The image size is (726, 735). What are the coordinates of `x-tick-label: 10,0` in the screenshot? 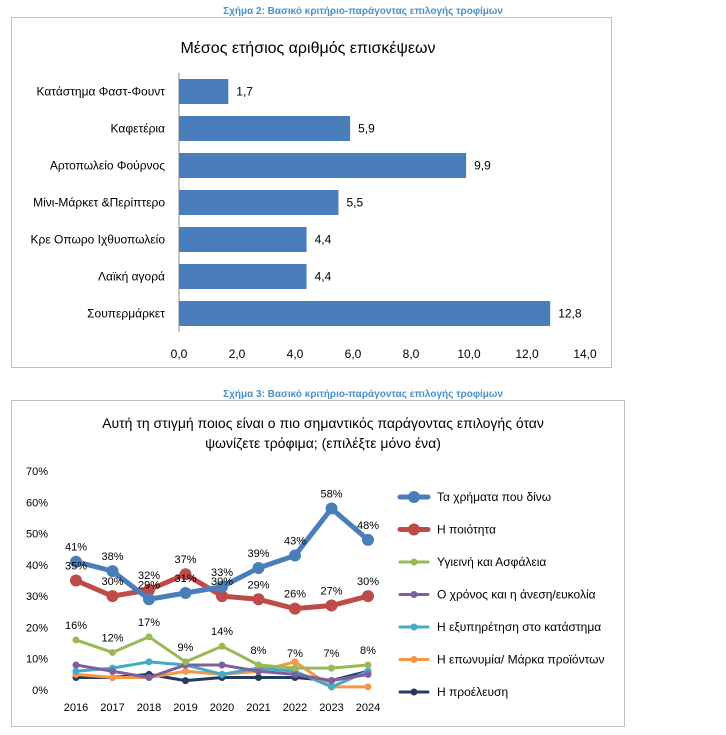 It's located at (469, 354).